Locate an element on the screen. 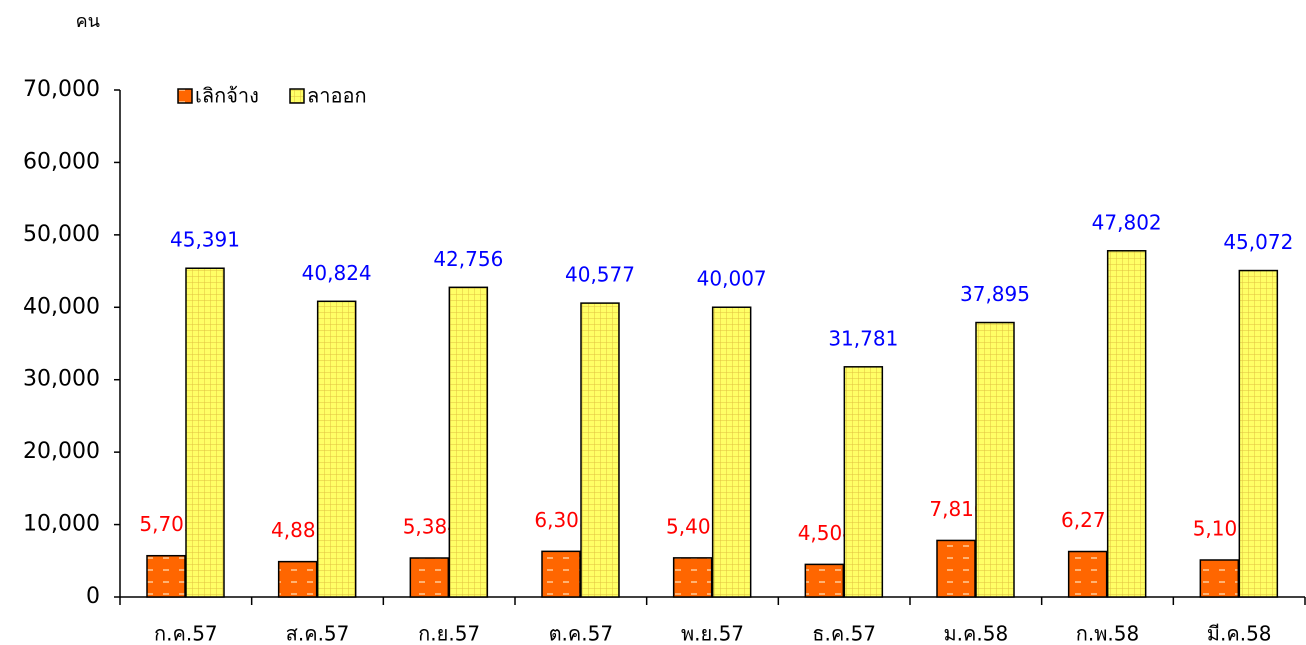  data-label: 31,781 is located at coordinates (863, 338).